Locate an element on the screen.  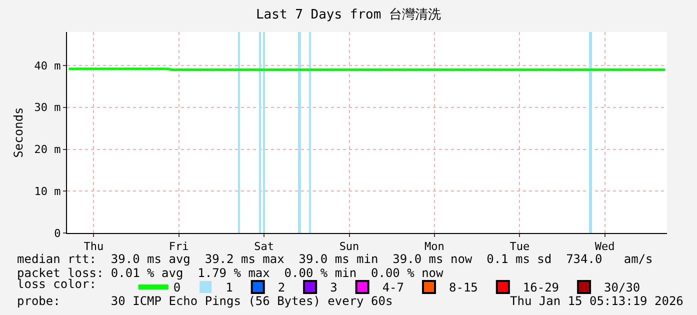
legend-title: loss color: is located at coordinates (71, 284).